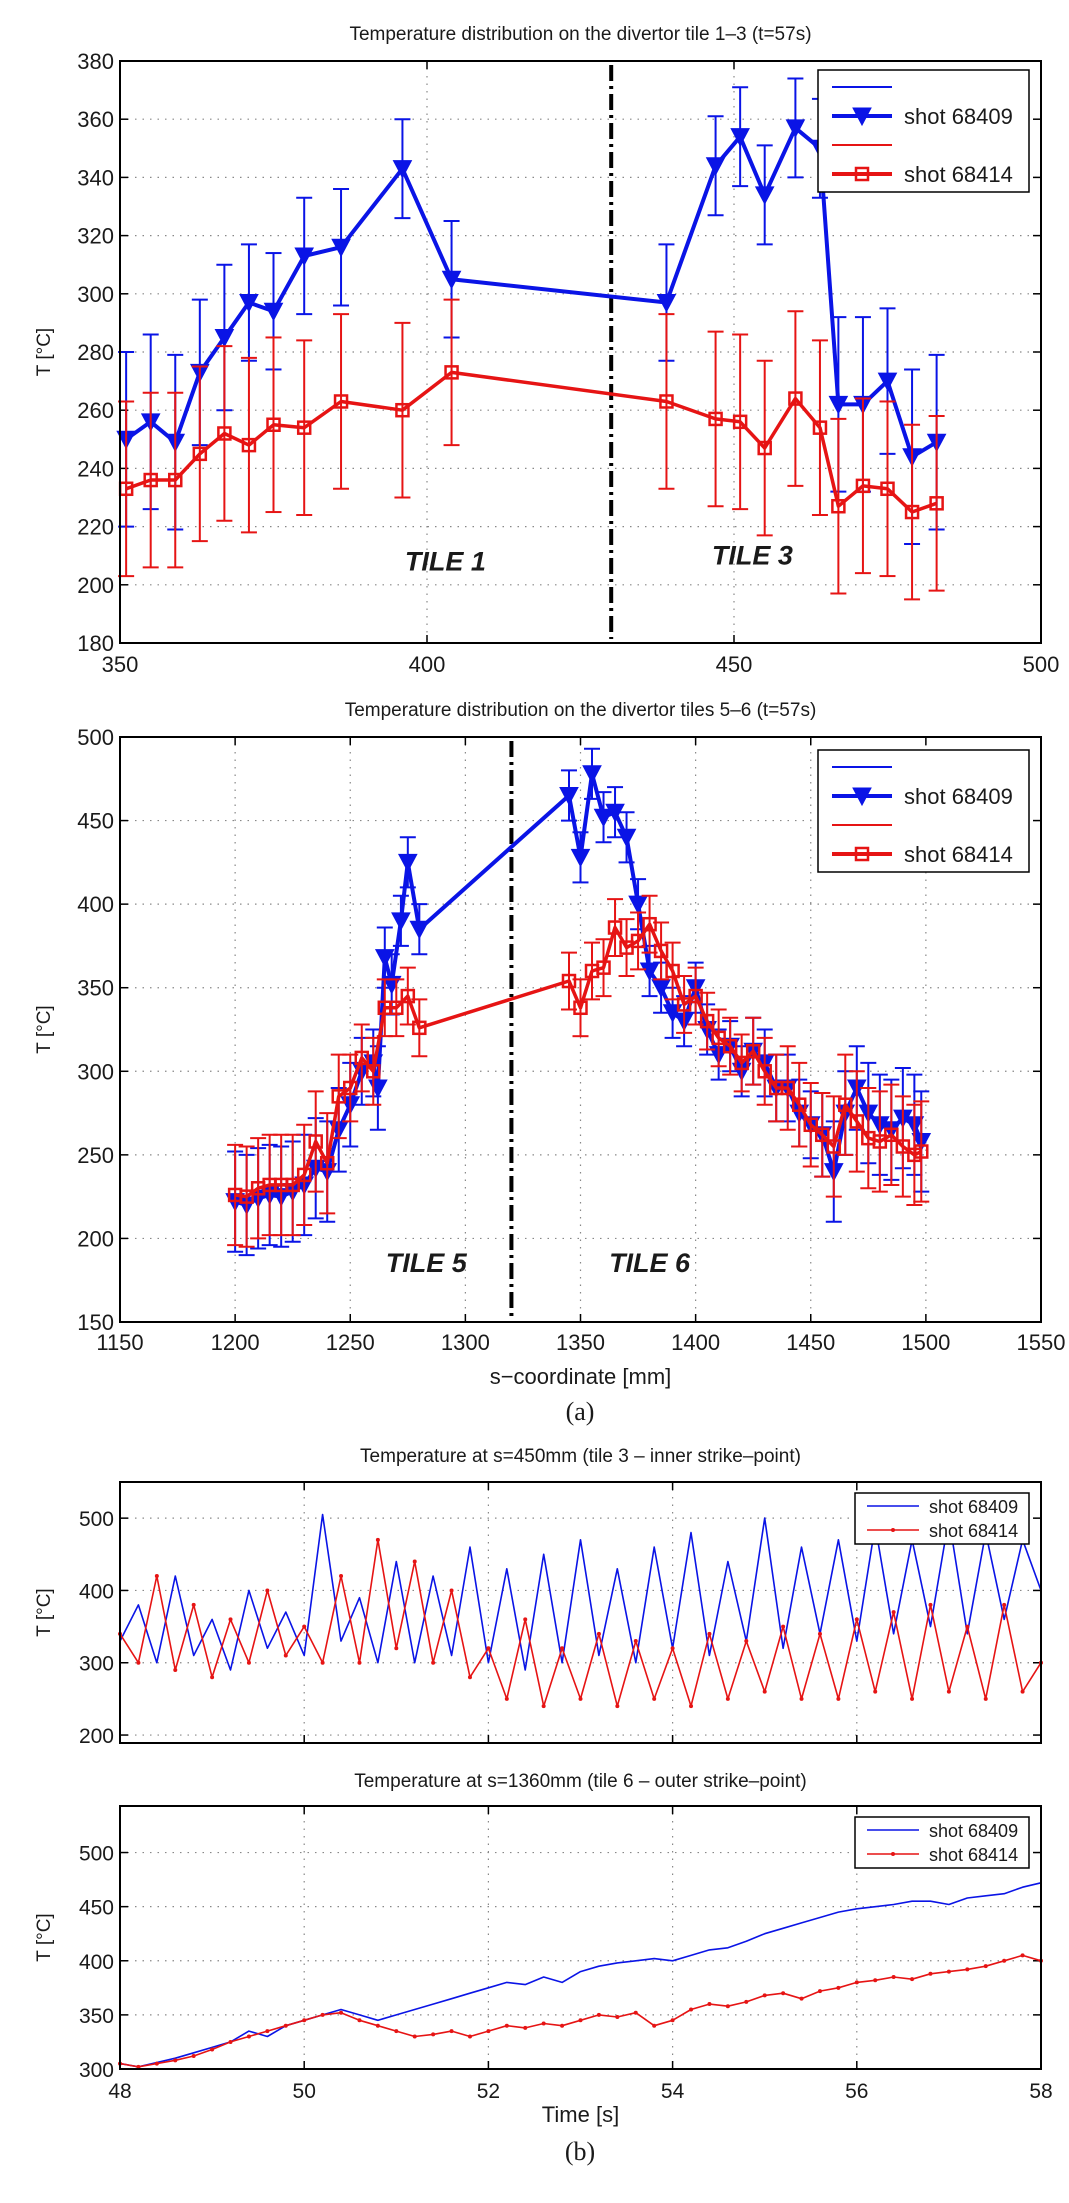 This screenshot has width=1069, height=2203. I want to click on x-axis-label: s−coordinate [mm], so click(581, 1376).